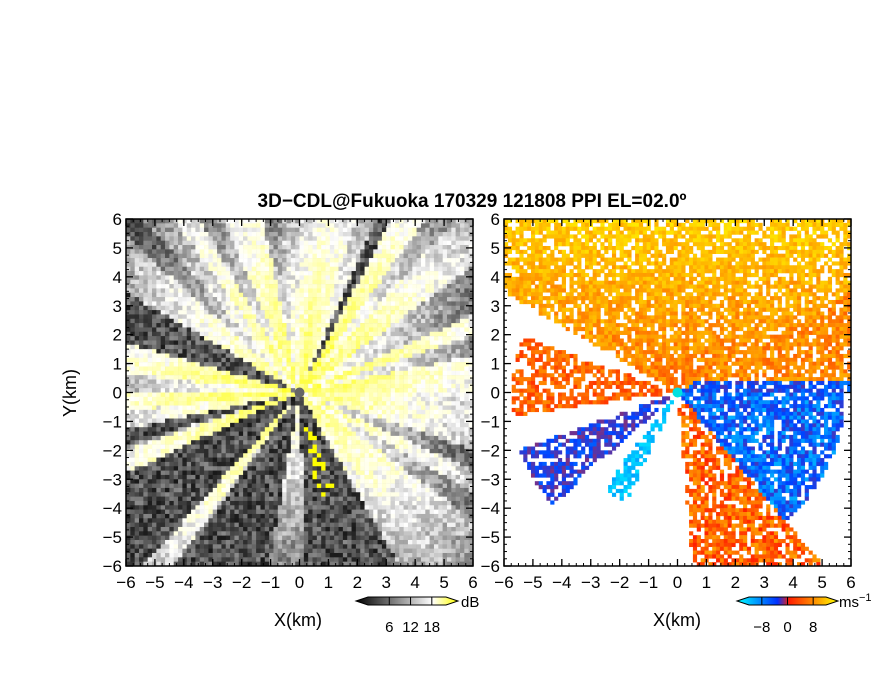 This screenshot has height=680, width=880. What do you see at coordinates (407, 601) in the screenshot?
I see `colorbar-snr-bar` at bounding box center [407, 601].